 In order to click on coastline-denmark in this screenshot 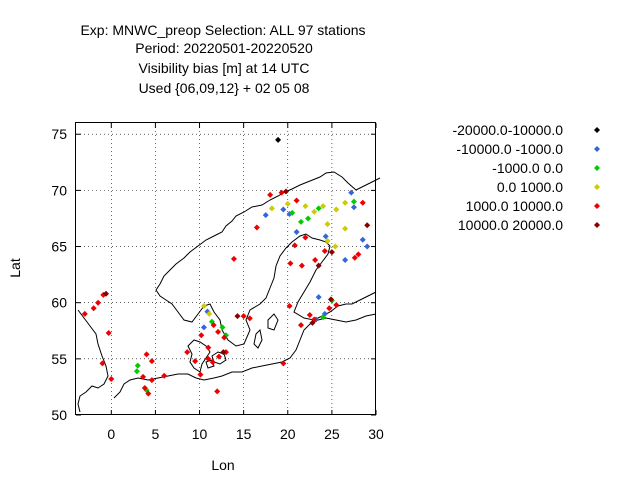, I will do `click(199, 356)`.